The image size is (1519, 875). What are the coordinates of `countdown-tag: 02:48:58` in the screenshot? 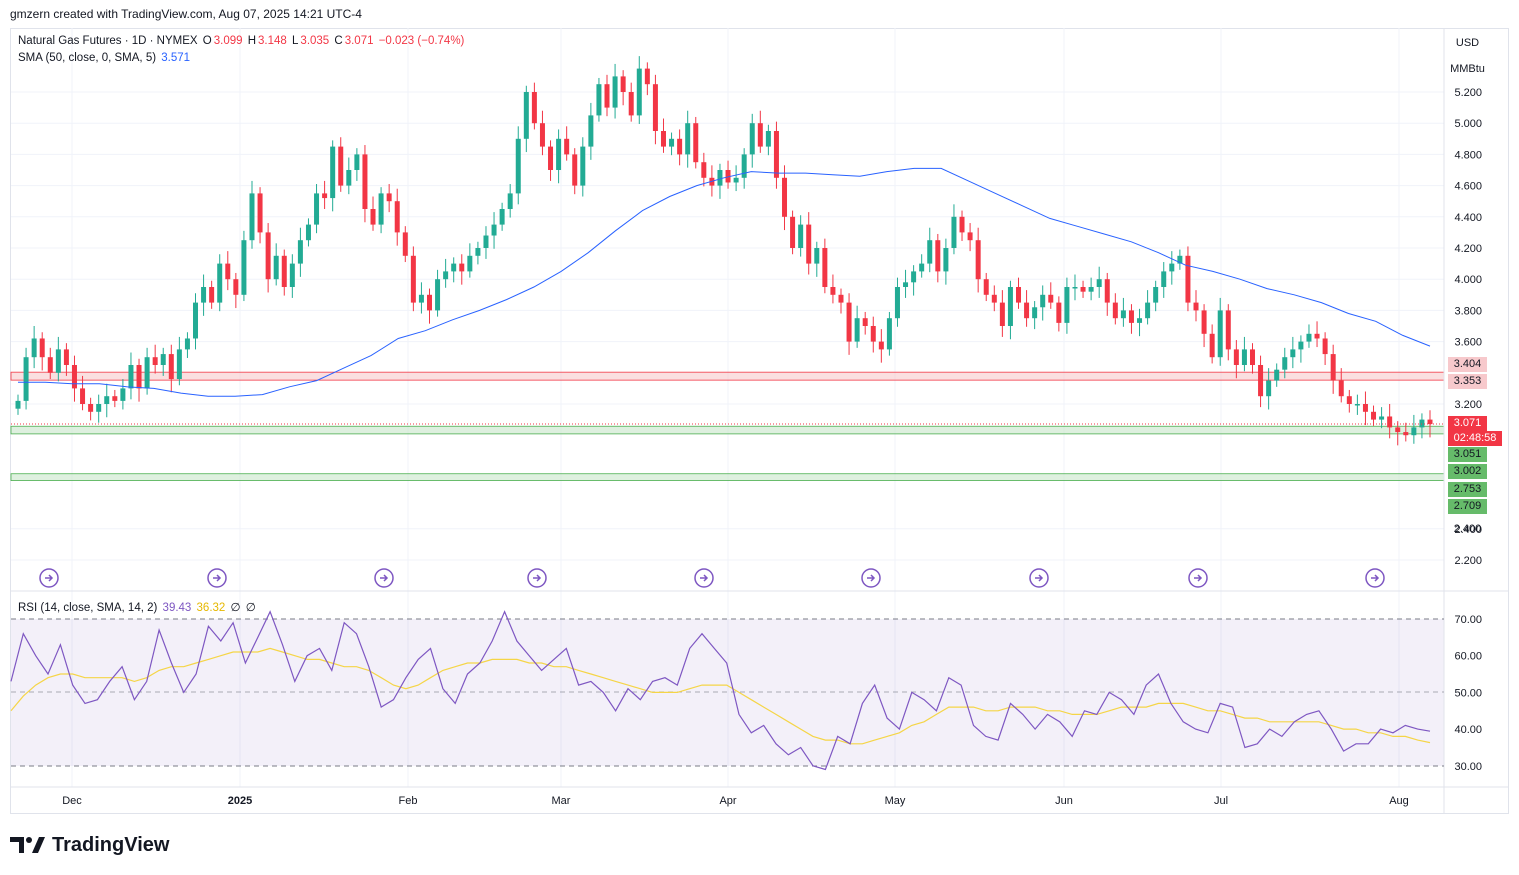 It's located at (1475, 438).